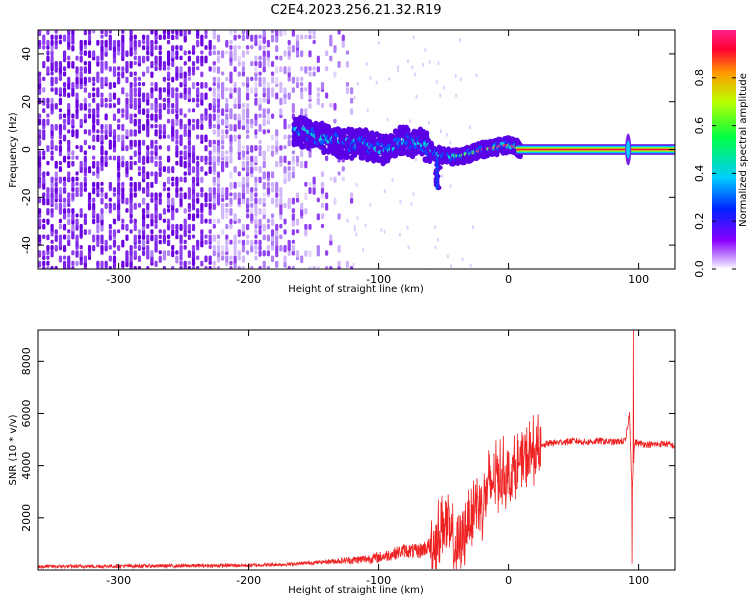 The width and height of the screenshot is (750, 600). Describe the element at coordinates (26, 361) in the screenshot. I see `snr-y-tick-label-3: 8000` at that location.